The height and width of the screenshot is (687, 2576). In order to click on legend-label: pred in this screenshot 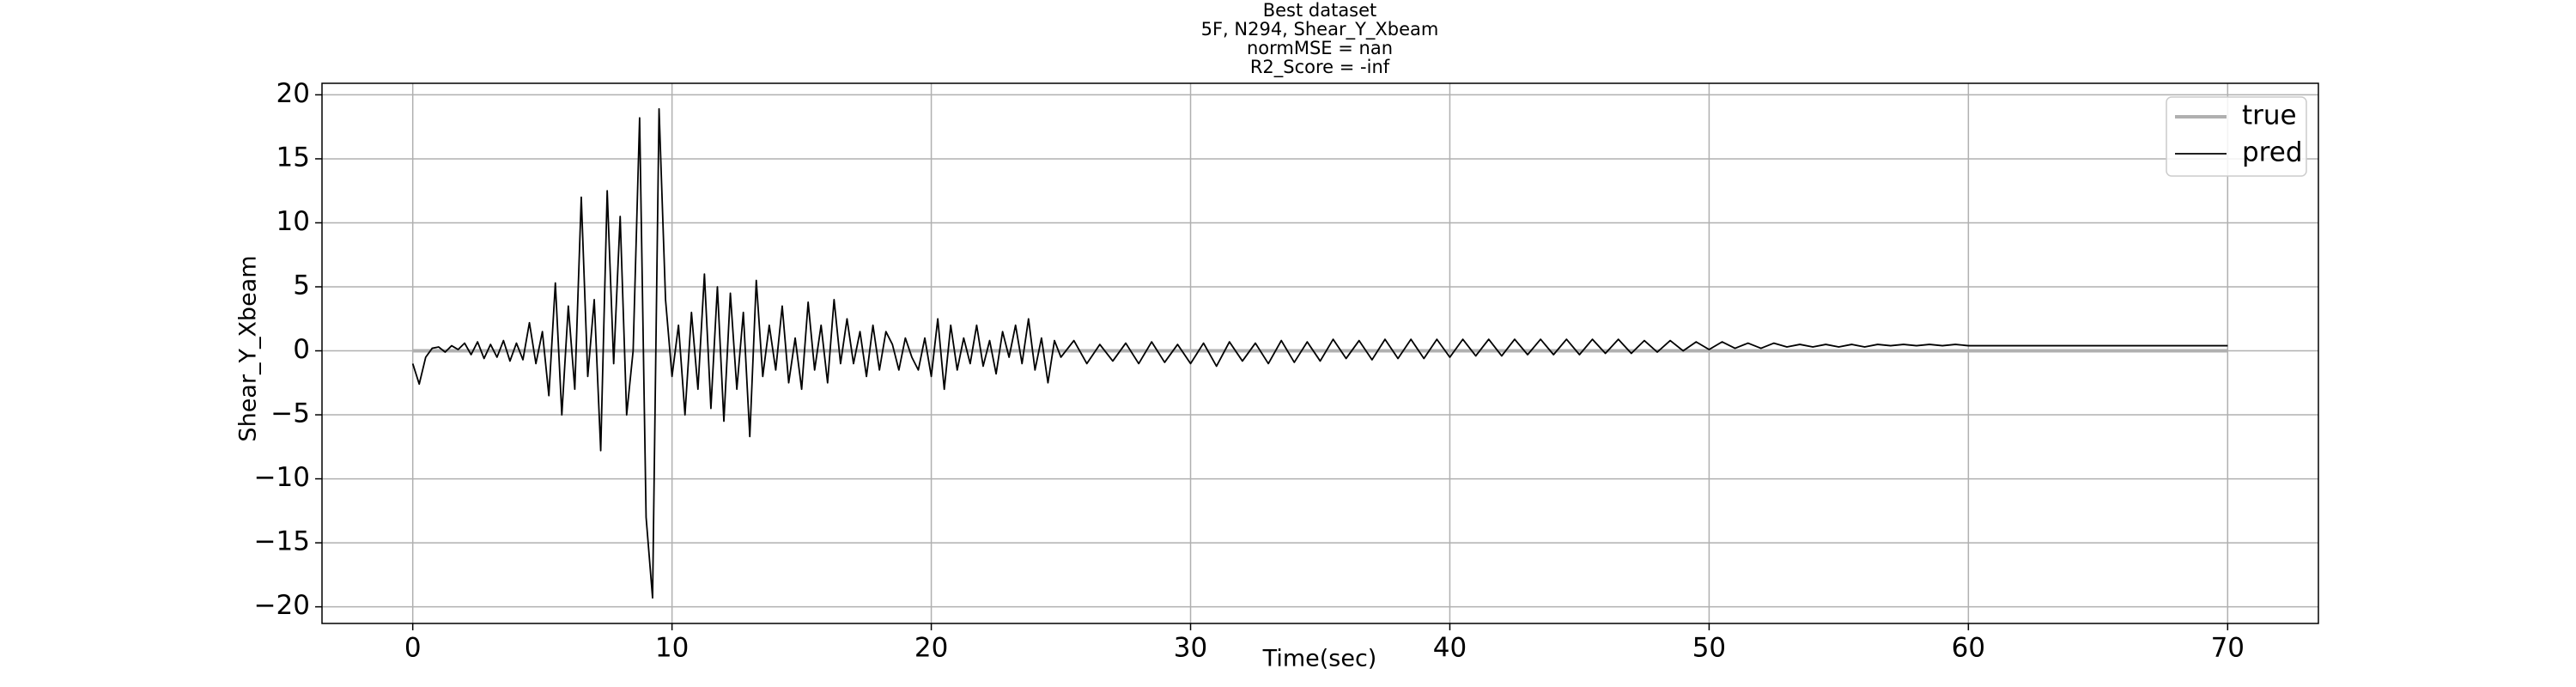, I will do `click(2273, 152)`.